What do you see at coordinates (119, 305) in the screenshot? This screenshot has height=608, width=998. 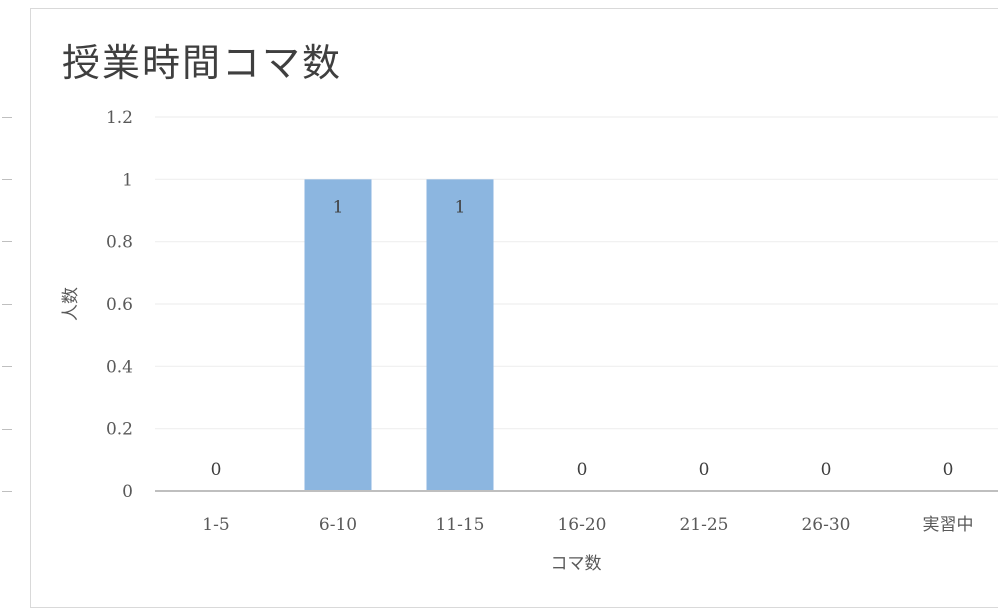 I see `y-tick-label: 0.6` at bounding box center [119, 305].